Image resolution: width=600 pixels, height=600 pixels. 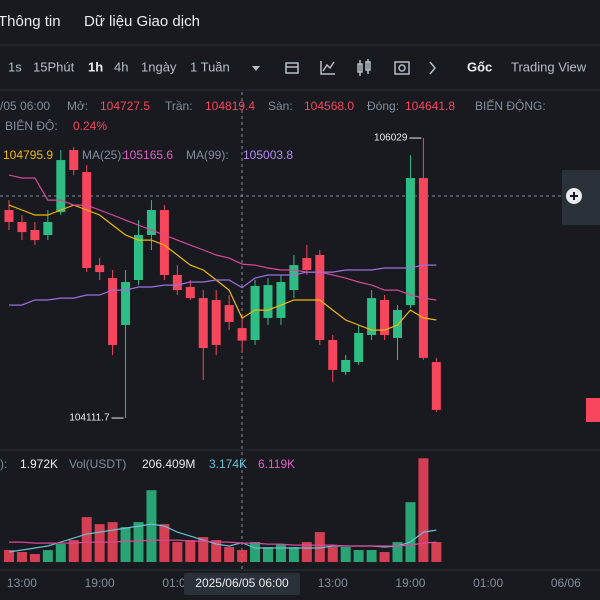 I want to click on ma-value: 104795.9, so click(x=28, y=155).